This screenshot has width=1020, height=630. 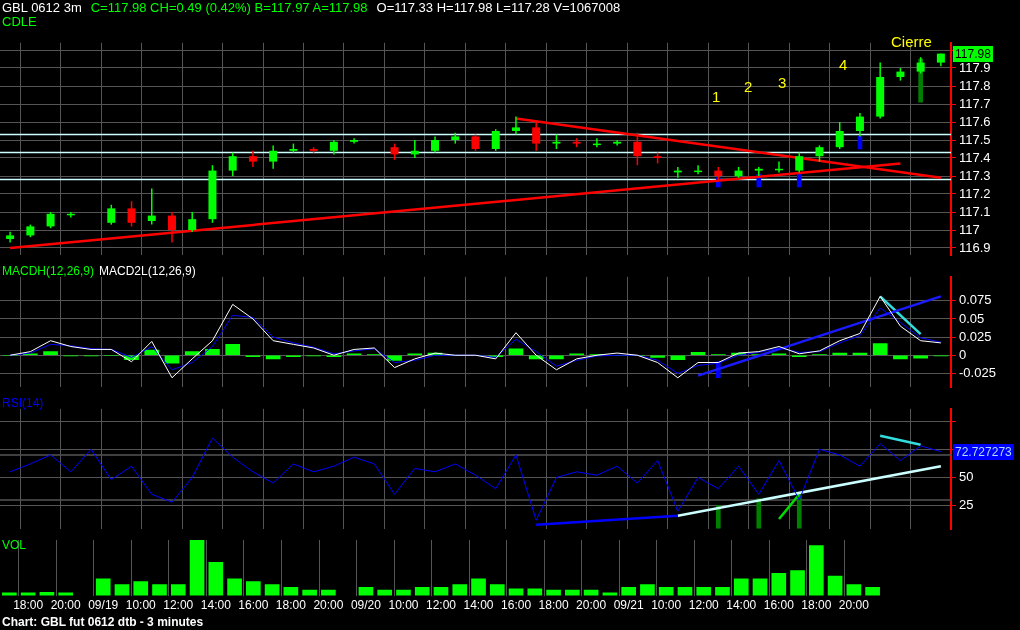 What do you see at coordinates (147, 271) in the screenshot?
I see `text: MACD2L(12,26,9)` at bounding box center [147, 271].